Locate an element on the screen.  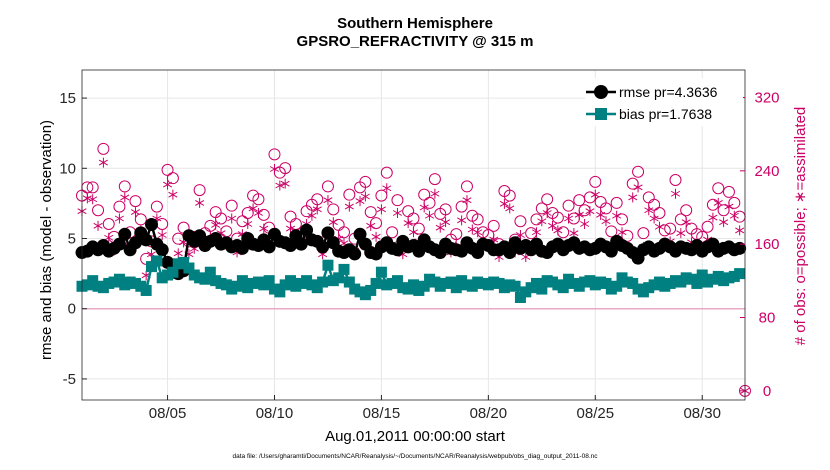
y-axis-left-ticks: -5 0 5 10 15 is located at coordinates (73, 239).